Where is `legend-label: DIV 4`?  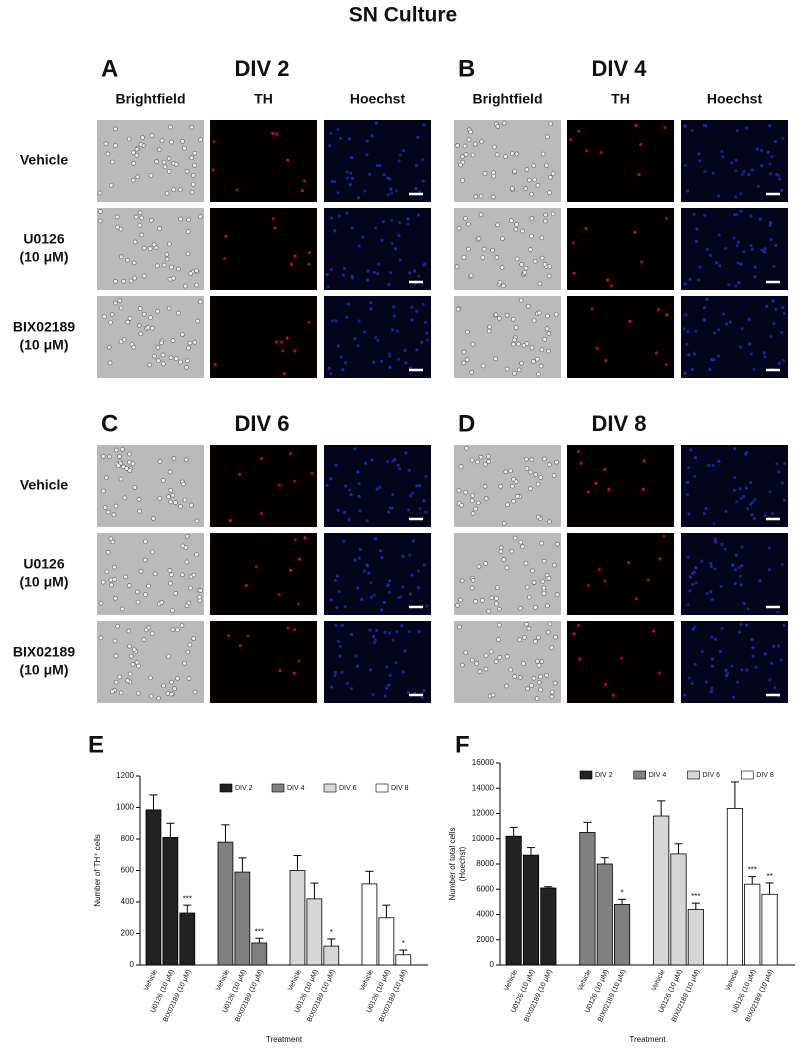 legend-label: DIV 4 is located at coordinates (658, 775).